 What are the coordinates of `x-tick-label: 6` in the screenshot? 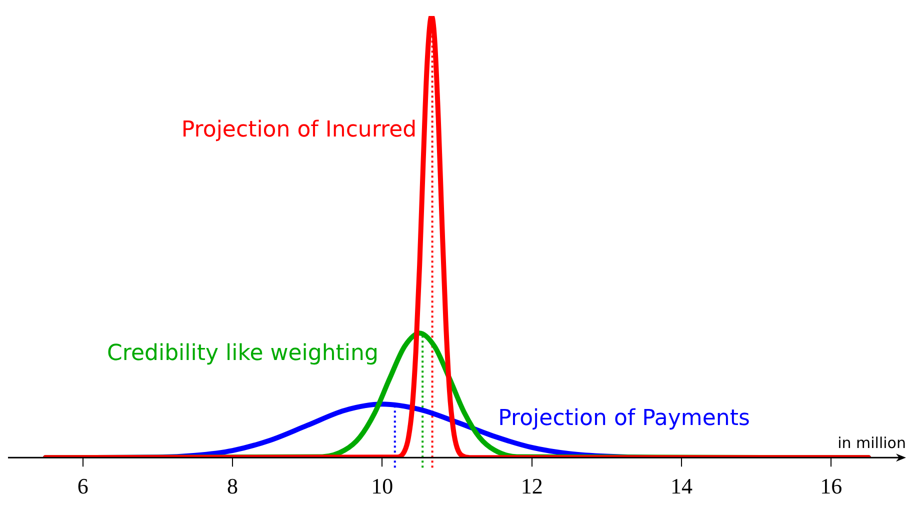 It's located at (82, 486).